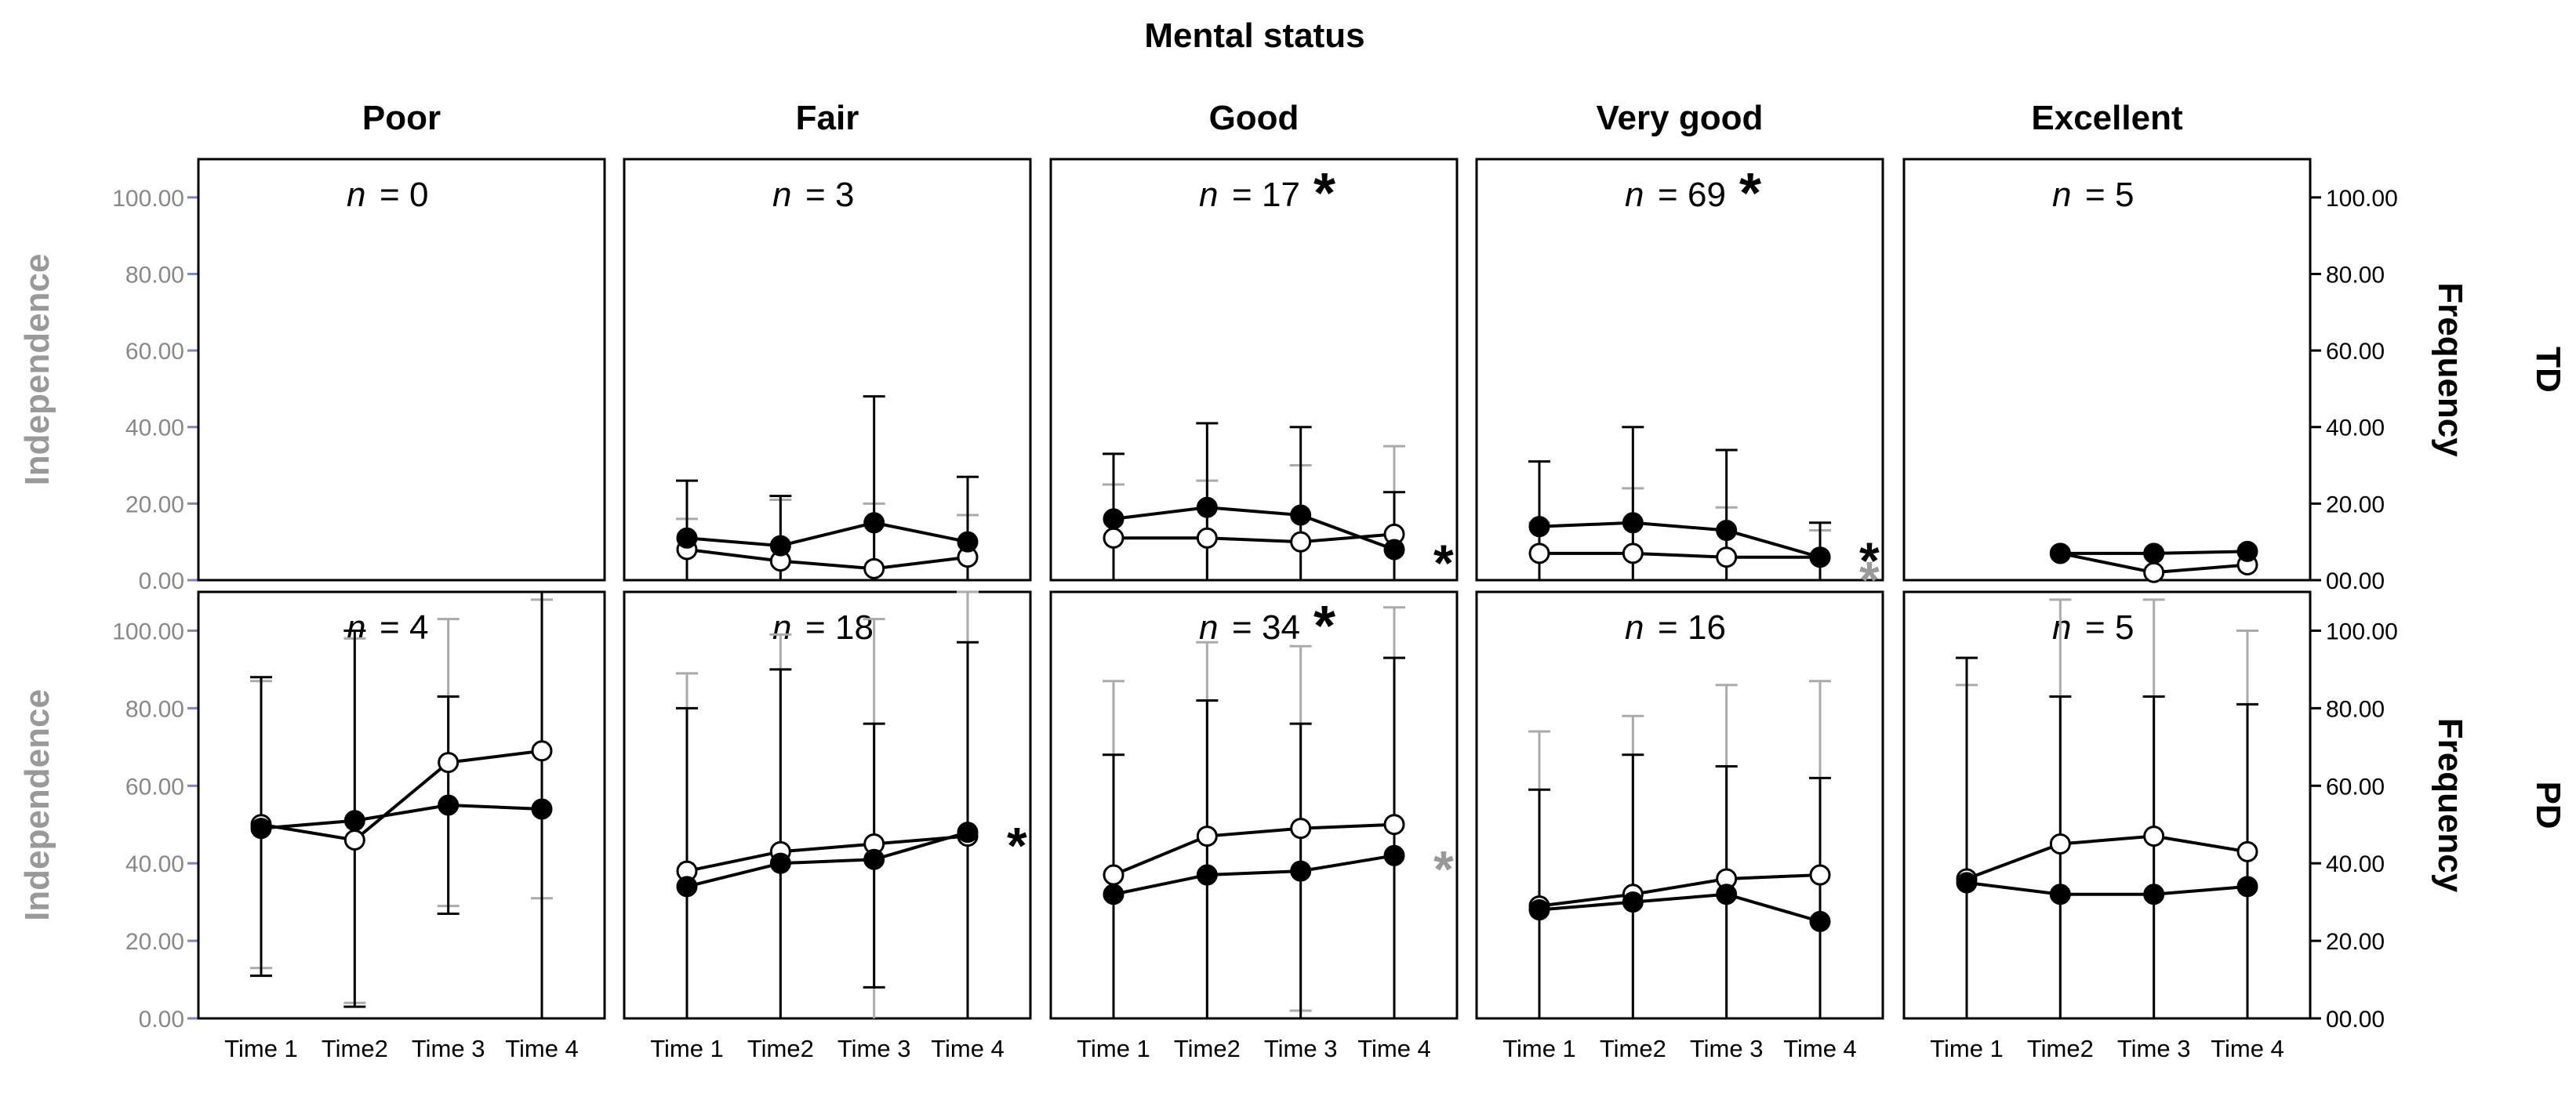 This screenshot has height=1096, width=2576. What do you see at coordinates (401, 118) in the screenshot?
I see `column-header-poor: Poor` at bounding box center [401, 118].